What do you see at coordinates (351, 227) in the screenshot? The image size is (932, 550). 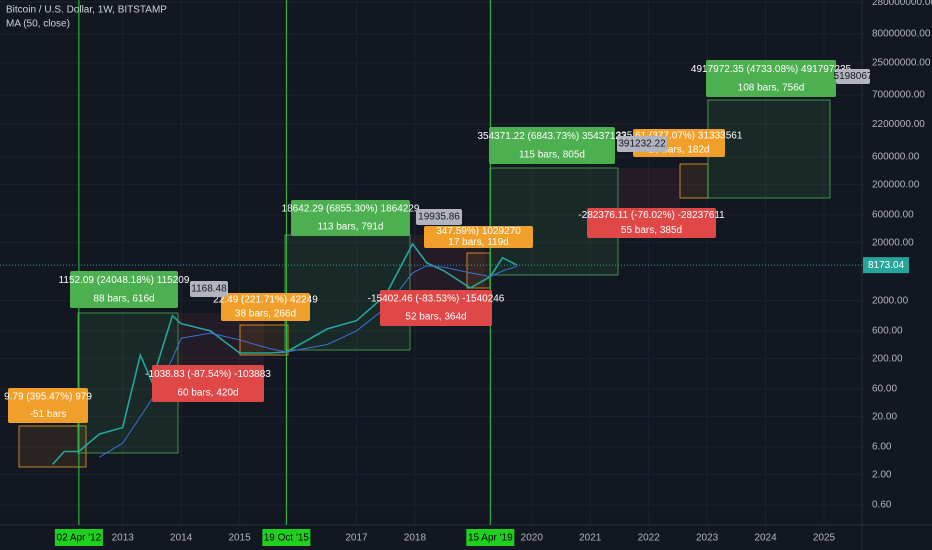 I see `annotation-text: 113 bars, 791d` at bounding box center [351, 227].